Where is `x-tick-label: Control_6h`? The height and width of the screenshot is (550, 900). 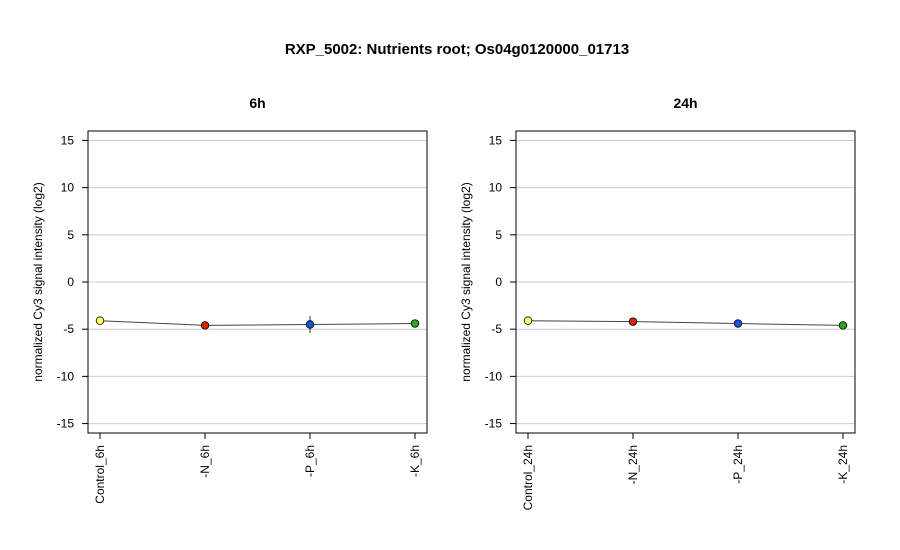
x-tick-label: Control_6h is located at coordinates (100, 474).